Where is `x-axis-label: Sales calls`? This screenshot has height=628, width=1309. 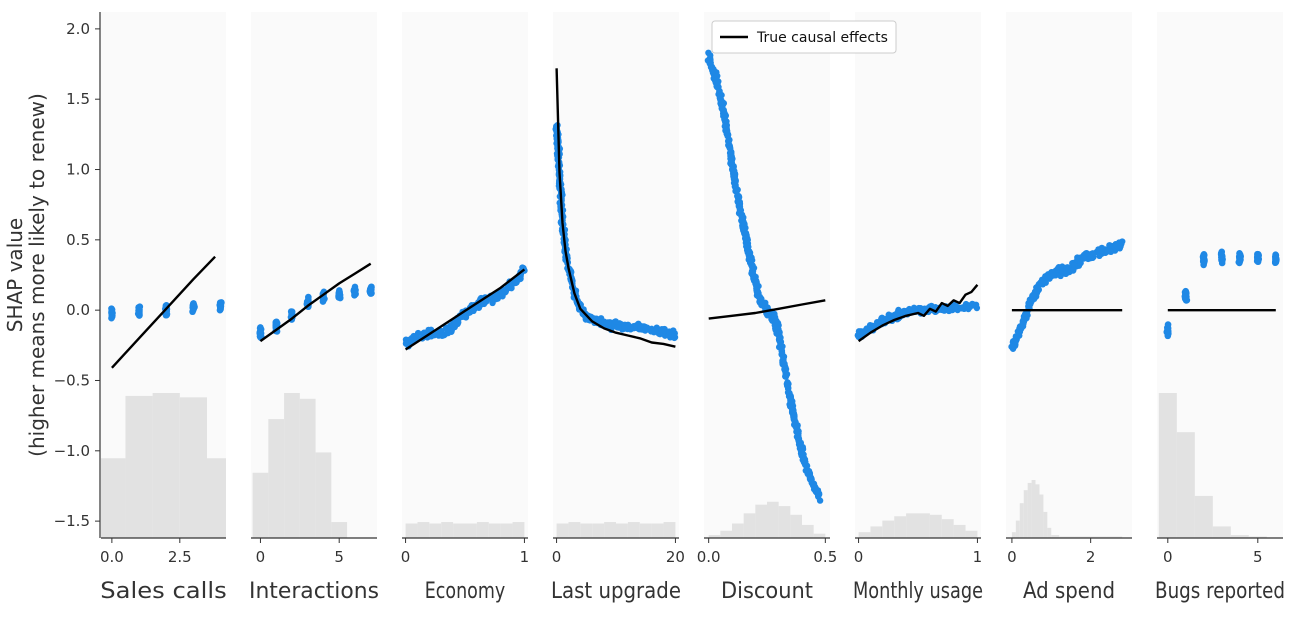
x-axis-label: Sales calls is located at coordinates (163, 591).